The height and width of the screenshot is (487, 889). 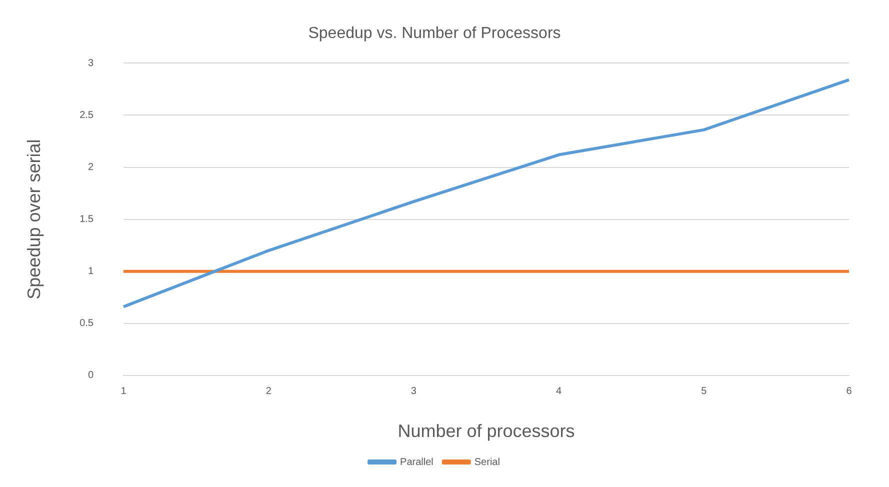 I want to click on x-tick-label: 3, so click(x=413, y=392).